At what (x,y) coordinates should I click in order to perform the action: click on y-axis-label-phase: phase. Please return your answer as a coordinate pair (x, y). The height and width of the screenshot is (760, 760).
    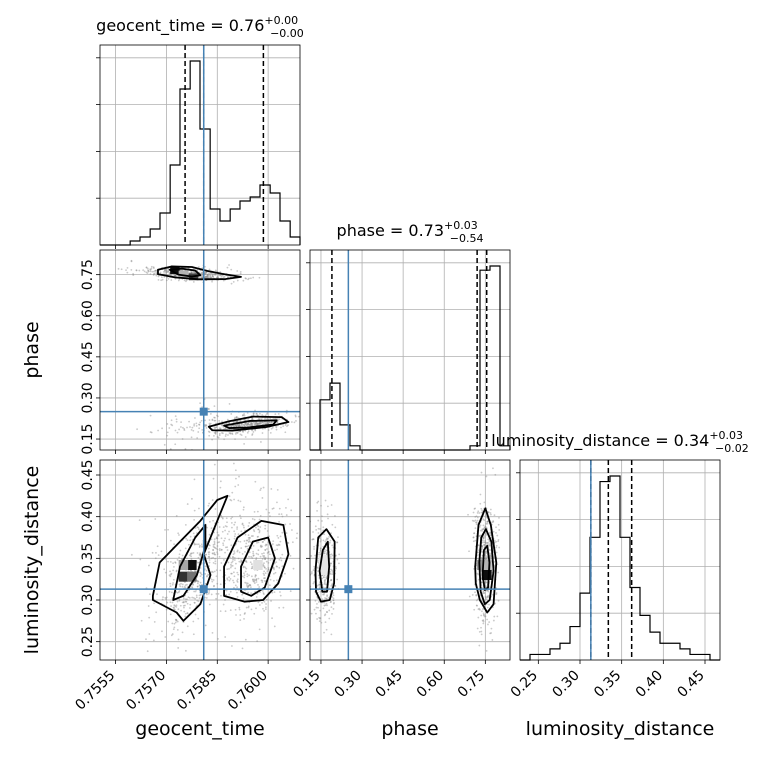
    Looking at the image, I should click on (32, 349).